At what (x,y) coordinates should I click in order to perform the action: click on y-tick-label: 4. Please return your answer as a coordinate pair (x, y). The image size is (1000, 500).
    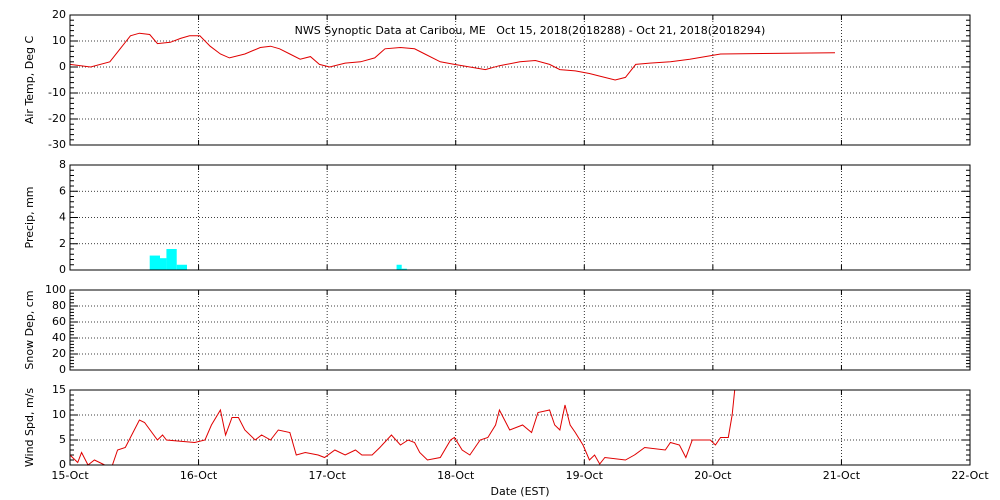
    Looking at the image, I should click on (62, 217).